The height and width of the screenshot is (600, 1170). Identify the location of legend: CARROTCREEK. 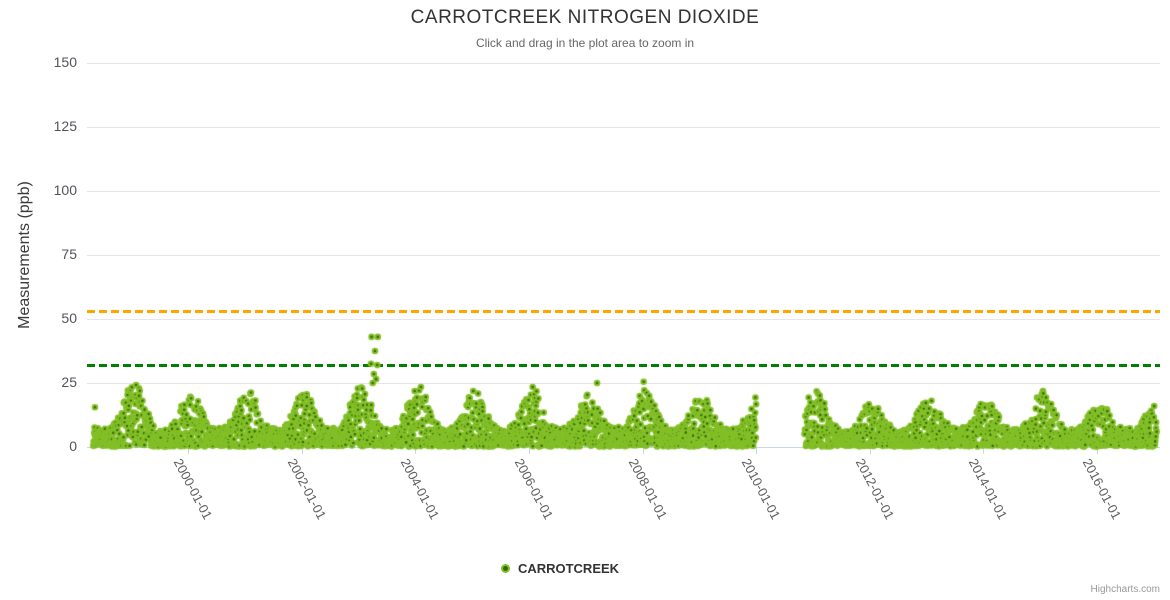
(585, 568).